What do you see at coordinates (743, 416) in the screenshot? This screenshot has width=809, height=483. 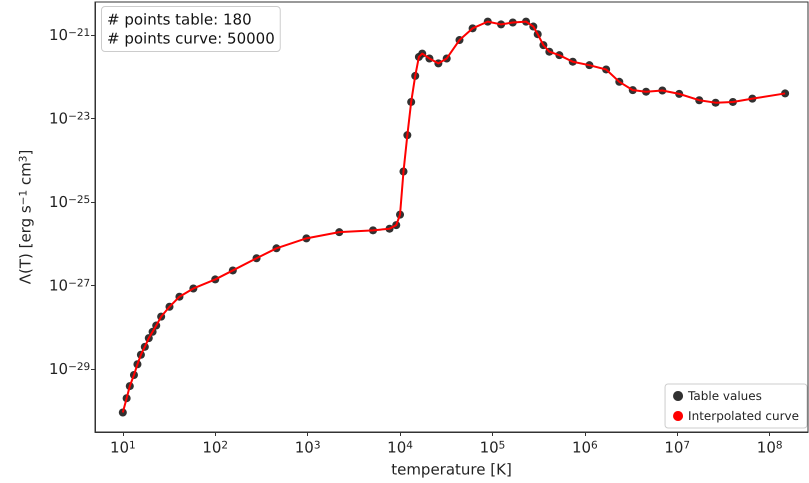 I see `legend-label: Interpolated curve` at bounding box center [743, 416].